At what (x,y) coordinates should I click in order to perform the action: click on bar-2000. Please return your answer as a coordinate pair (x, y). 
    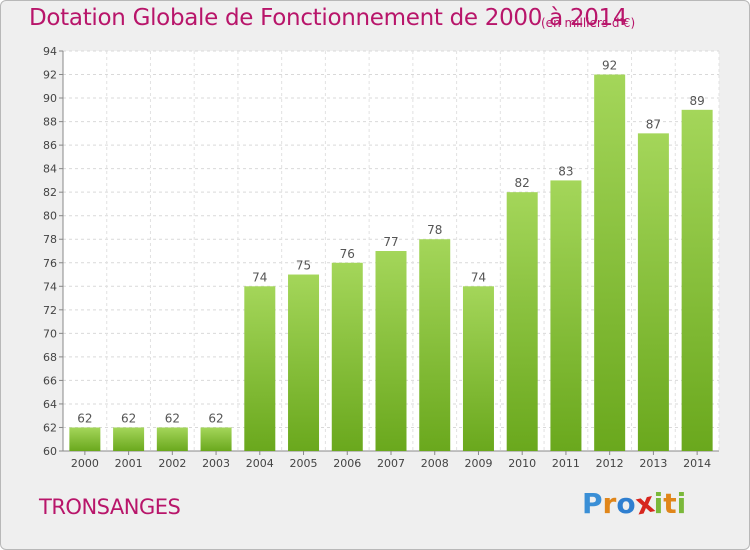
    Looking at the image, I should click on (85, 439).